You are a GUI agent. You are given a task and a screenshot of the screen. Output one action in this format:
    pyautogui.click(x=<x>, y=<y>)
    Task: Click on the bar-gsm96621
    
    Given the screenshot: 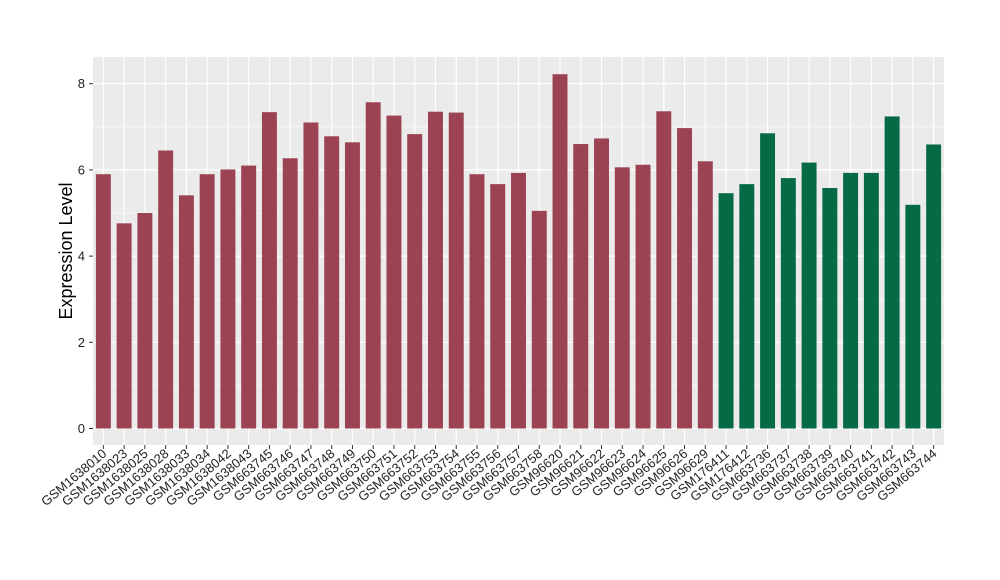 What is the action you would take?
    pyautogui.click(x=581, y=286)
    